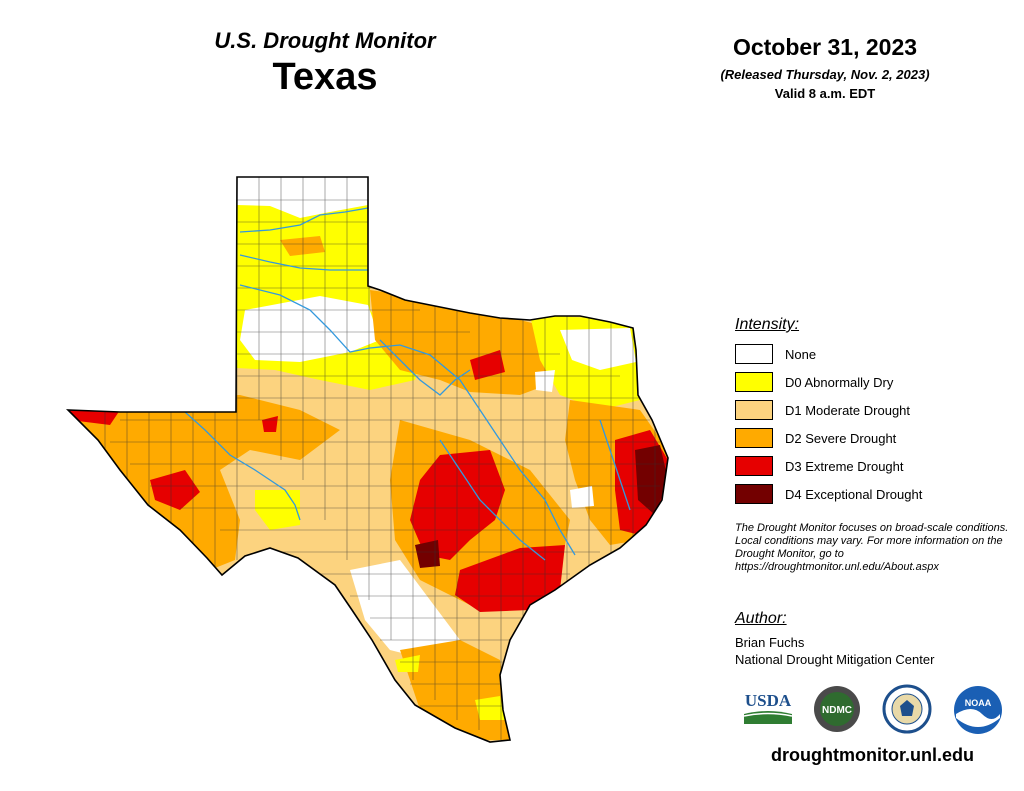  Describe the element at coordinates (303, 262) in the screenshot. I see `red-river-fork-line` at that location.